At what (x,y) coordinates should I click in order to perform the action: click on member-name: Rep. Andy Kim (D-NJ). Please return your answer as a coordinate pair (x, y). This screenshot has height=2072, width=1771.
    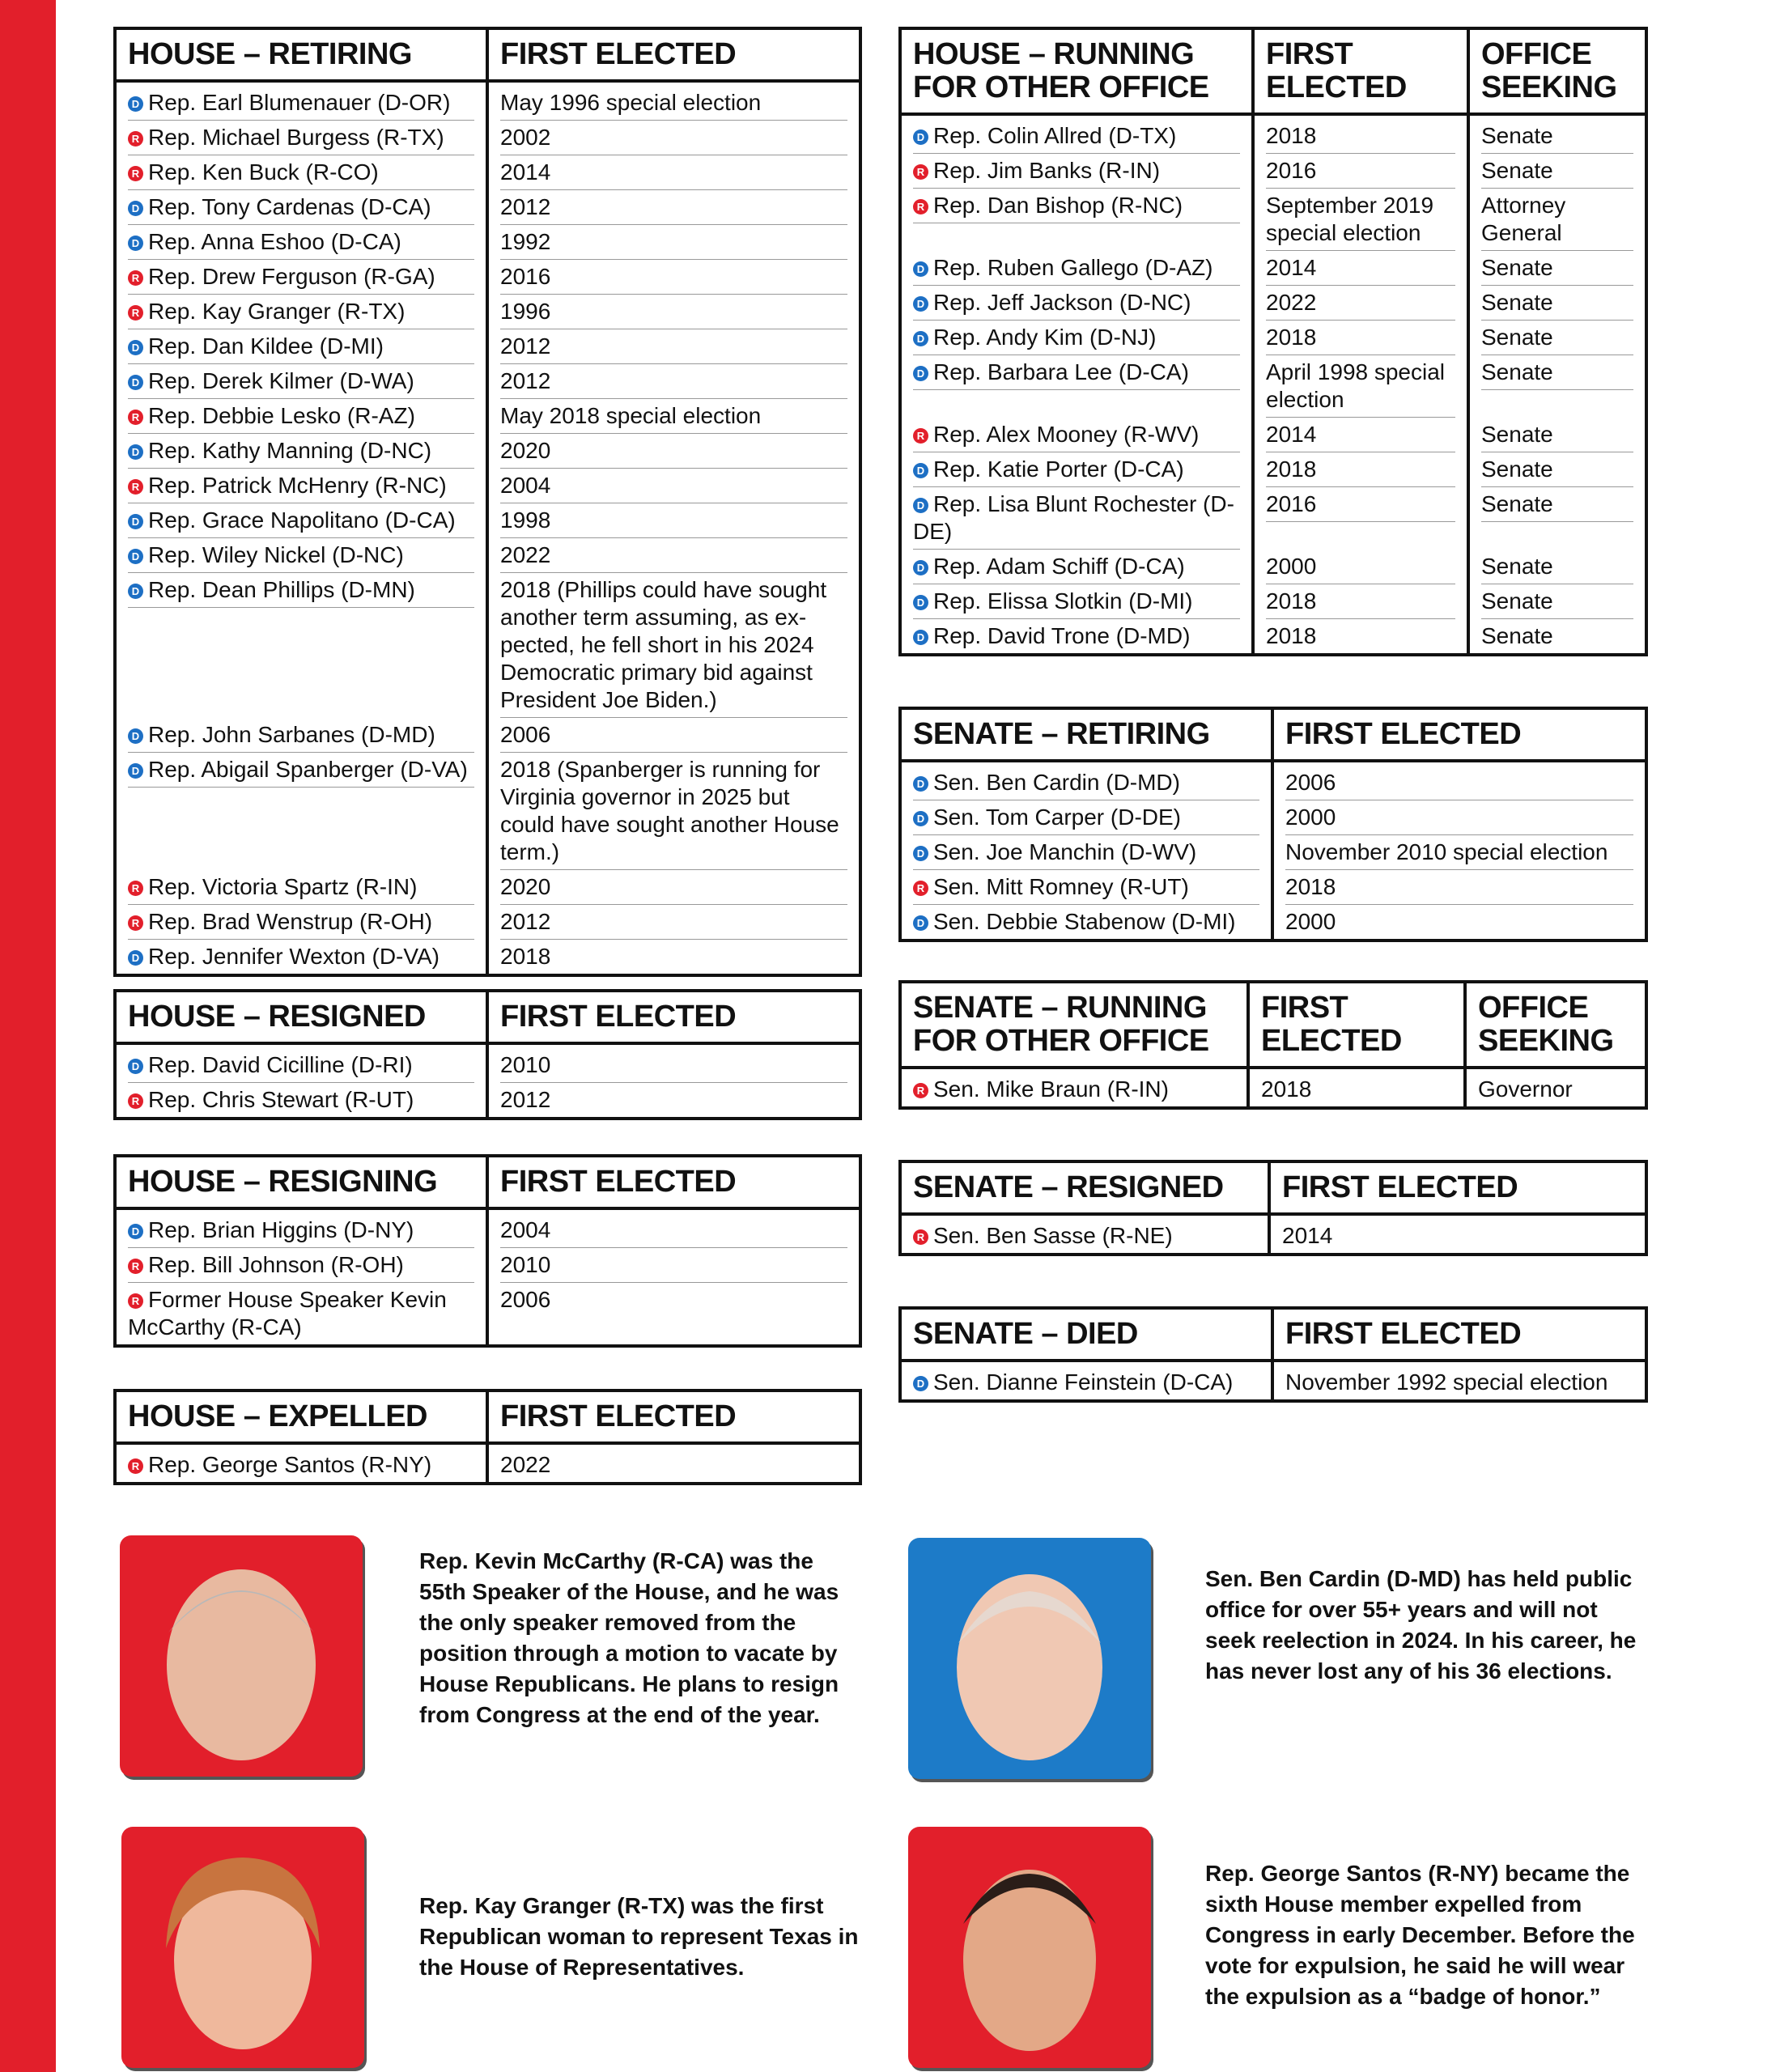
    Looking at the image, I should click on (1045, 337).